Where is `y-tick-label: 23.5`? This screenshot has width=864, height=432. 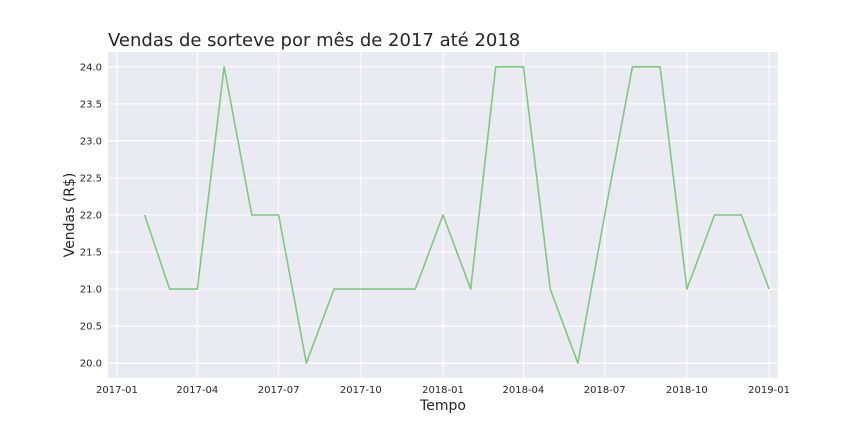 y-tick-label: 23.5 is located at coordinates (91, 104).